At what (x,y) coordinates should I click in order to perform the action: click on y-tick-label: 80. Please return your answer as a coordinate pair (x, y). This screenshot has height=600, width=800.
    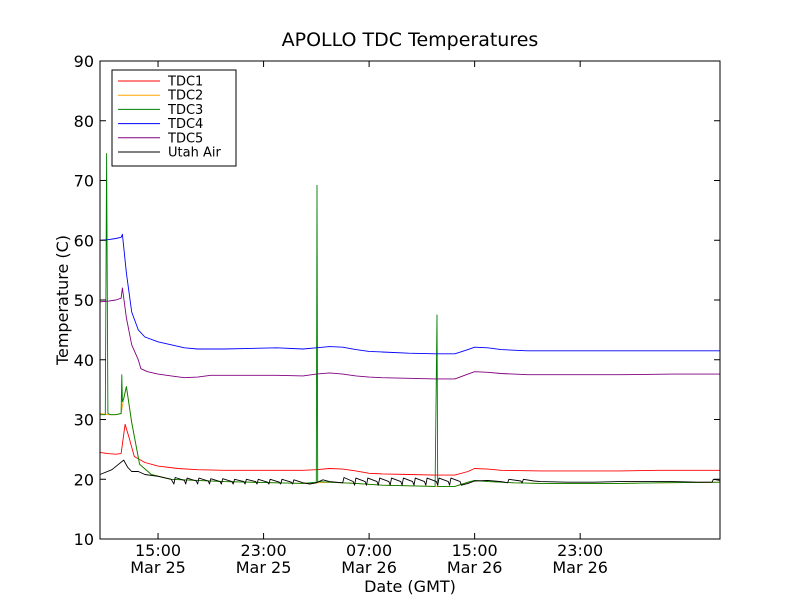
    Looking at the image, I should click on (84, 121).